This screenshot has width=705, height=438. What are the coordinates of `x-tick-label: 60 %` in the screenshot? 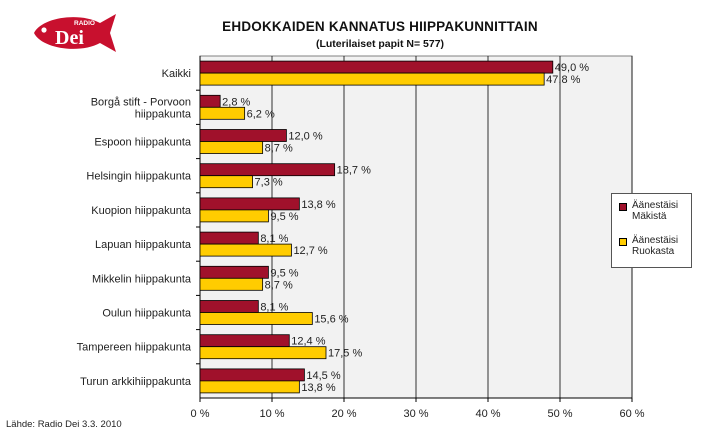 It's located at (631, 414).